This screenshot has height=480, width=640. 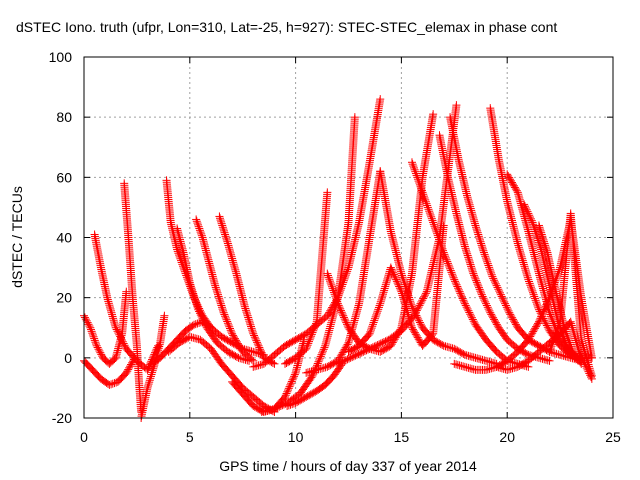 What do you see at coordinates (296, 437) in the screenshot?
I see `x-tick-label: 10` at bounding box center [296, 437].